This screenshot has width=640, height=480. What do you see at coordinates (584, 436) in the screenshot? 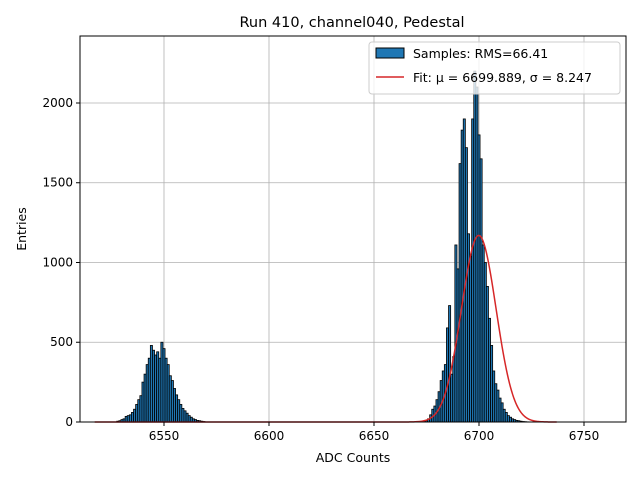
I see `x-tick-label: 6750` at bounding box center [584, 436].